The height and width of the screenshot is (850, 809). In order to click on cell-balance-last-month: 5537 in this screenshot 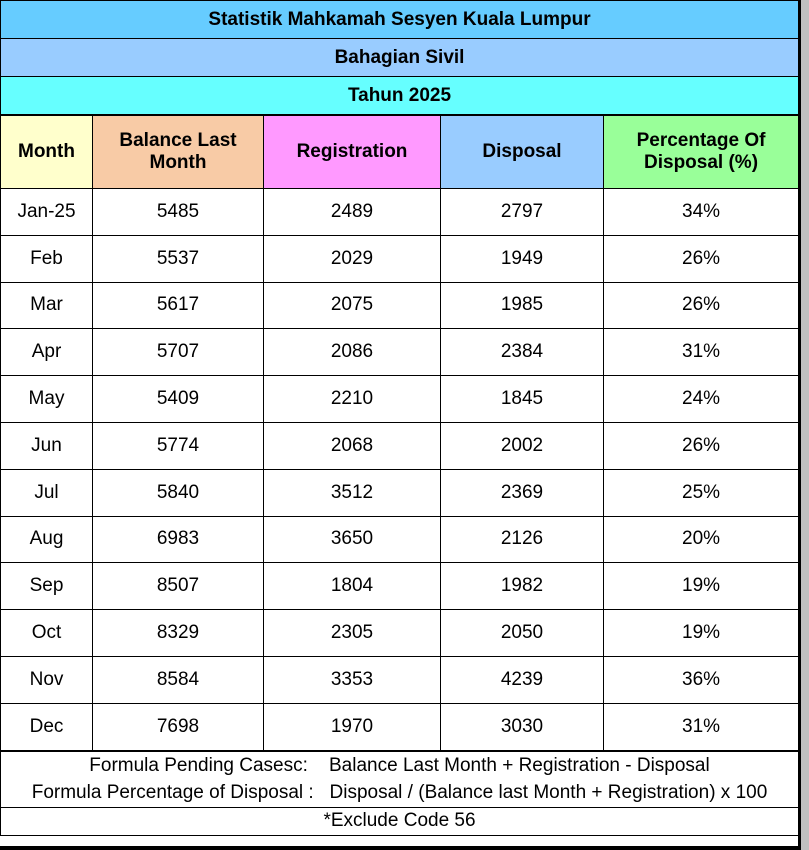, I will do `click(178, 258)`.